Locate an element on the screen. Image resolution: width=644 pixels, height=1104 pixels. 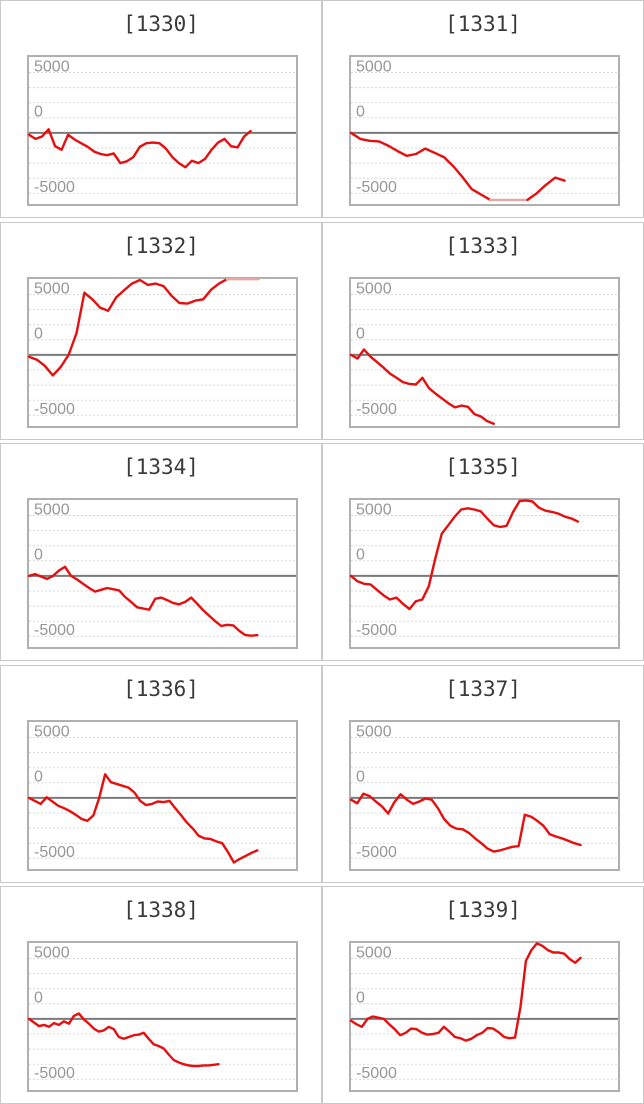
chart-cell: [1336] 5000 0 -5000 is located at coordinates (161, 773).